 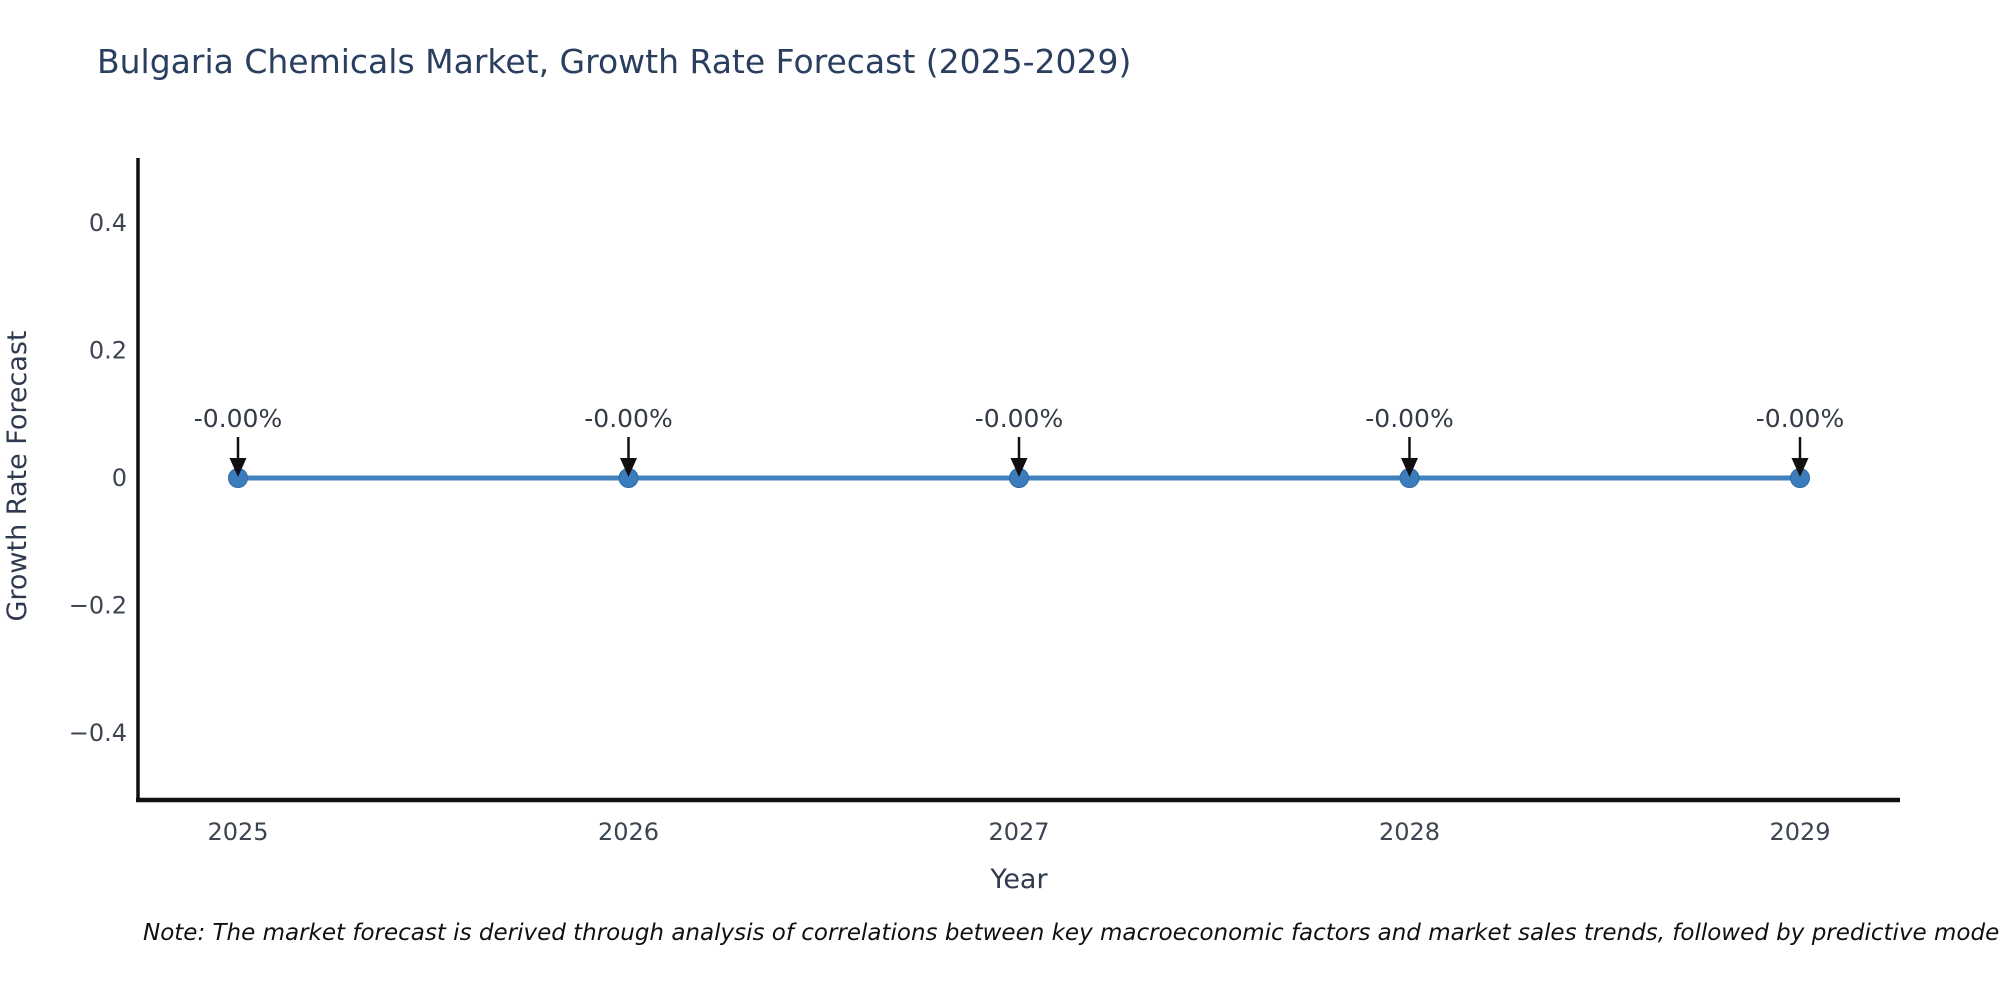 What do you see at coordinates (1018, 832) in the screenshot?
I see `x-tick-label: 2027` at bounding box center [1018, 832].